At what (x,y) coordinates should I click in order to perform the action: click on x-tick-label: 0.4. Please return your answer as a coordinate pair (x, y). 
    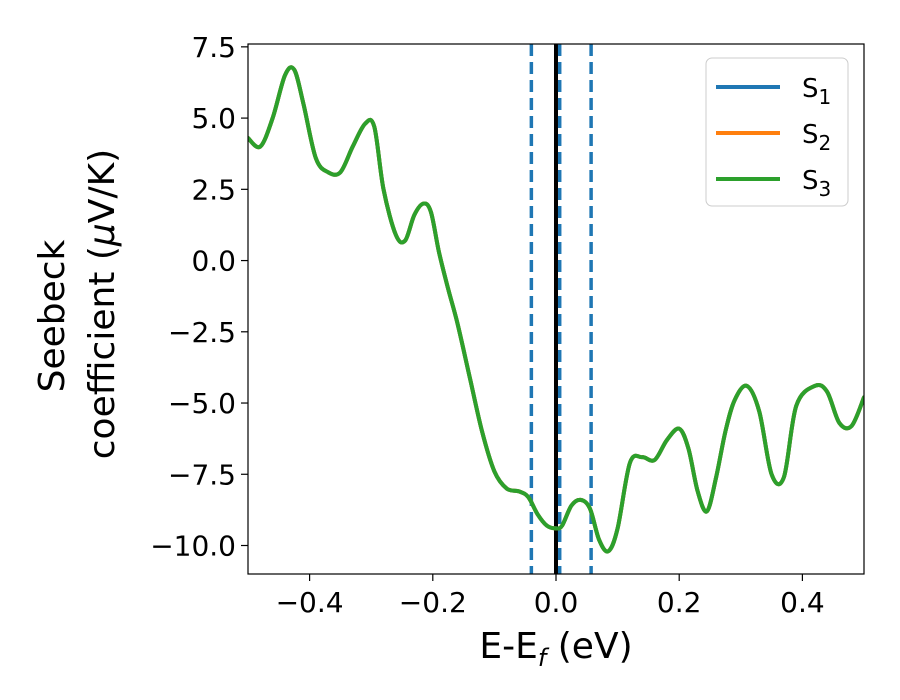
    Looking at the image, I should click on (802, 602).